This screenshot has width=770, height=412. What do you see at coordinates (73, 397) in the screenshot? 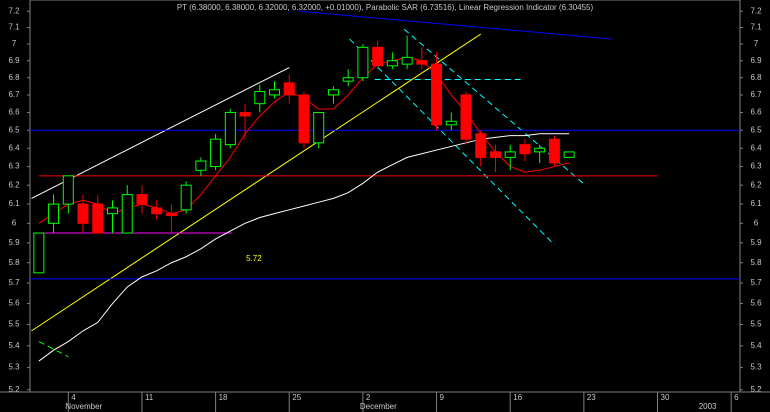
I see `x-tick-label: 4` at bounding box center [73, 397].